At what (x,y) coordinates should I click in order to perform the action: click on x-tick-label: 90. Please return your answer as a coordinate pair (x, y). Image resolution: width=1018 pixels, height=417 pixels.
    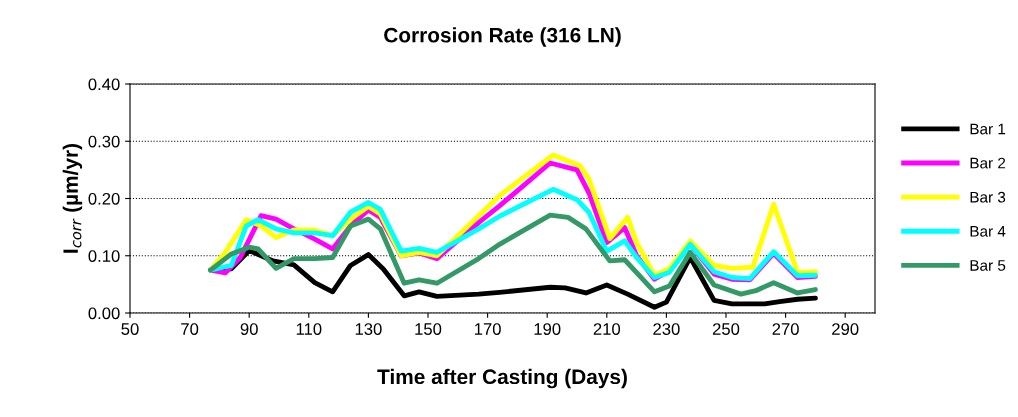
    Looking at the image, I should click on (249, 329).